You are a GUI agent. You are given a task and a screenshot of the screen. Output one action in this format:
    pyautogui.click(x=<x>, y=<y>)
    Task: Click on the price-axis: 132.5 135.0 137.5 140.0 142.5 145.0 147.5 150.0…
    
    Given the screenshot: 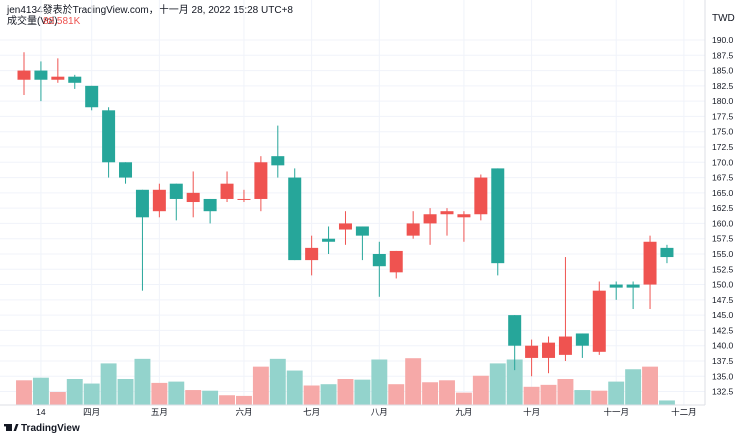 What is the action you would take?
    pyautogui.click(x=723, y=216)
    